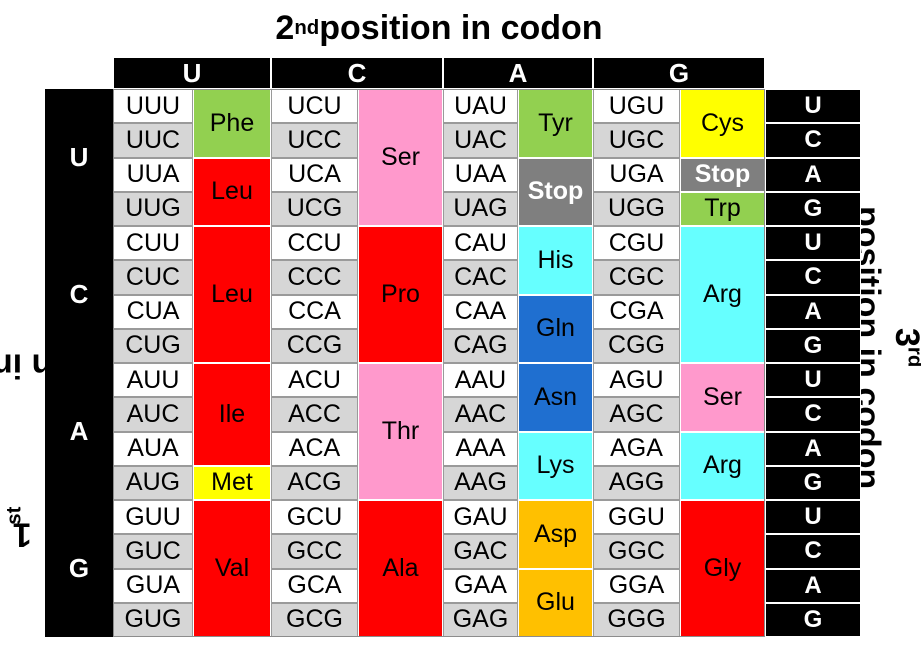 This screenshot has height=661, width=921. Describe the element at coordinates (636, 140) in the screenshot. I see `codon-cell: UGC` at that location.